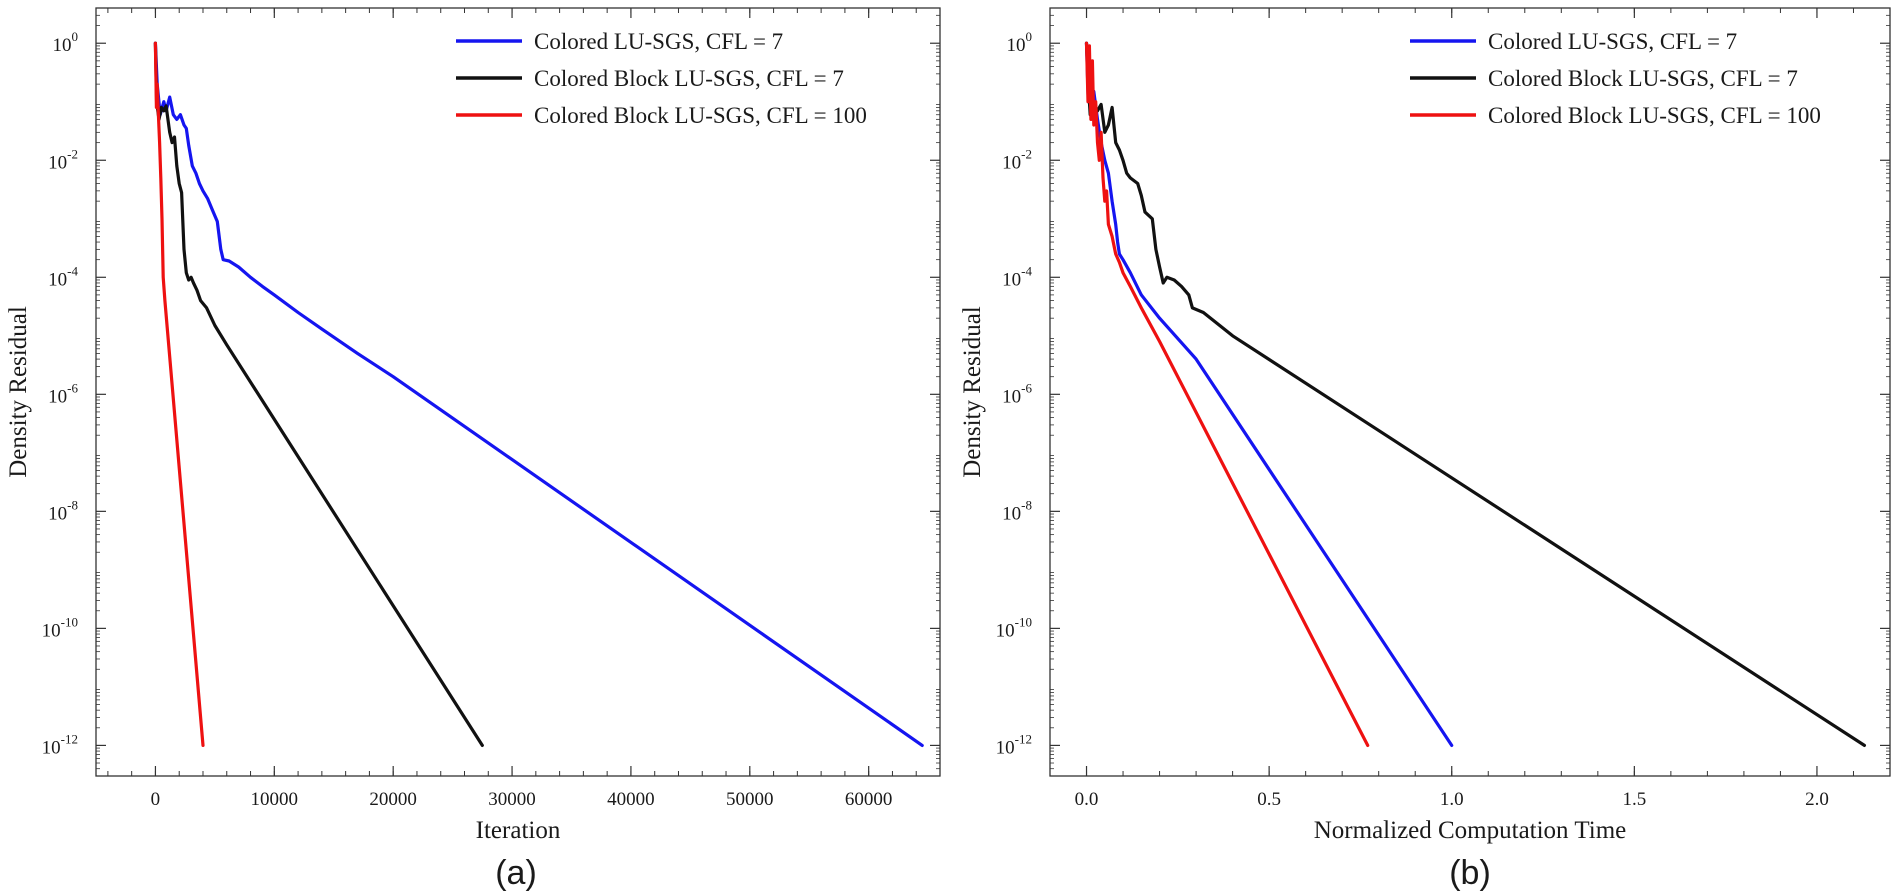  What do you see at coordinates (1470, 873) in the screenshot?
I see `panel-label: (b)` at bounding box center [1470, 873].